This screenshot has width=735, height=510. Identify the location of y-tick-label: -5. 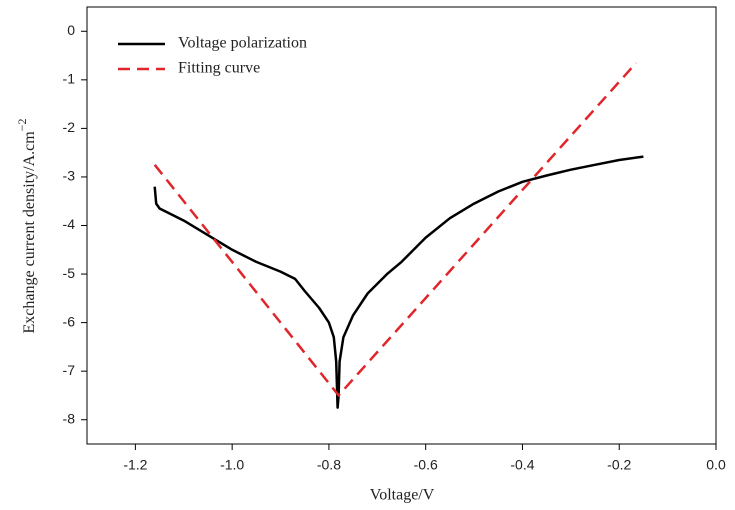
(69, 273).